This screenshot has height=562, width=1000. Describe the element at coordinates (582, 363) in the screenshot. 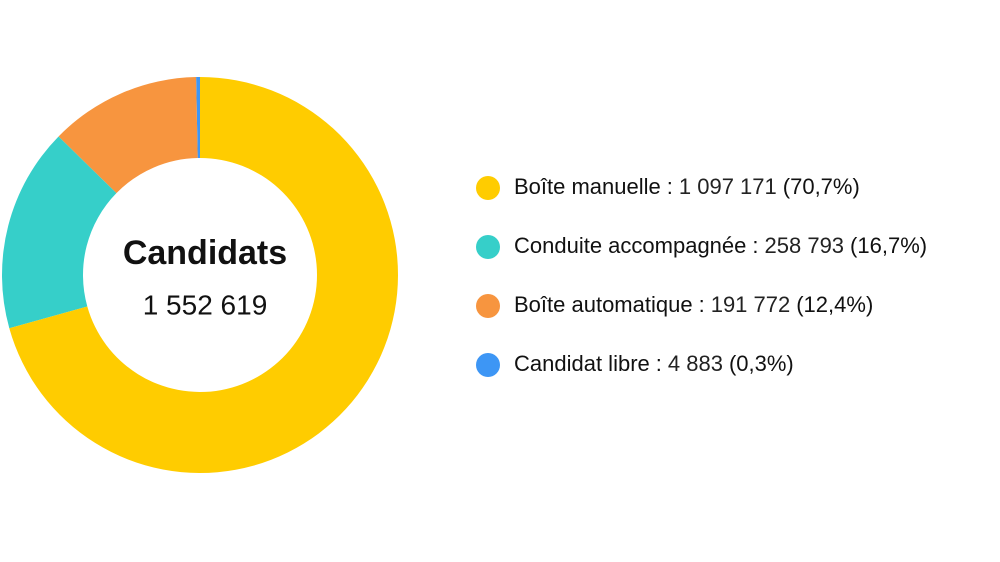

I see `legend-name: Candidat libre` at that location.